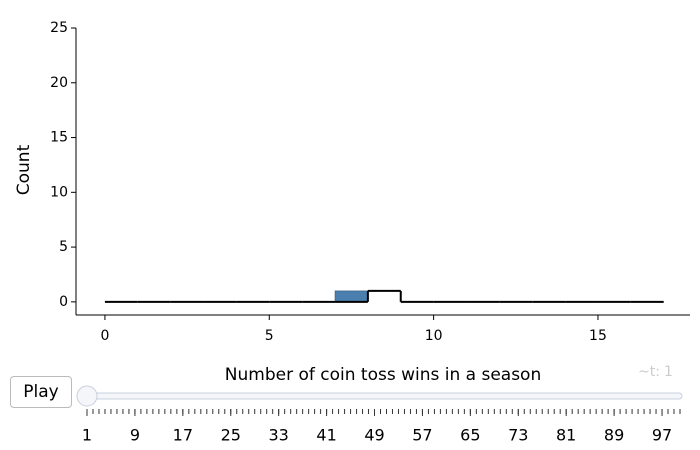 The image size is (700, 450). Describe the element at coordinates (470, 435) in the screenshot. I see `slider-label: 65` at that location.